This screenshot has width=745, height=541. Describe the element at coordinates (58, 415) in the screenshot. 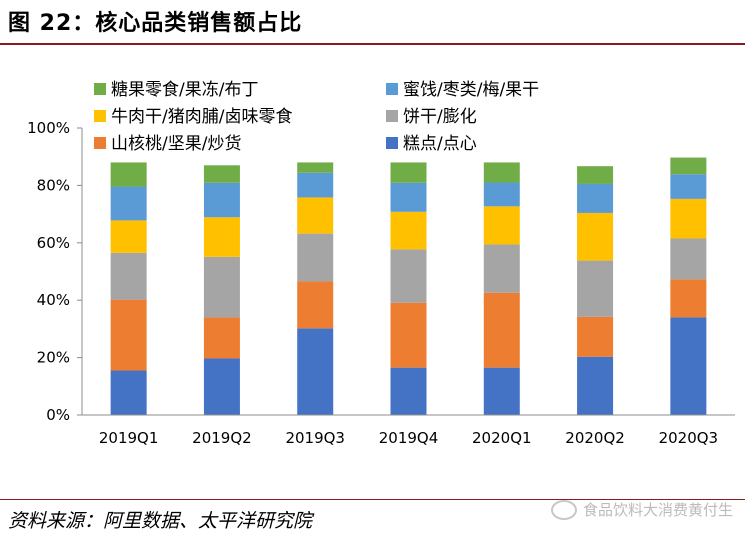

I see `y-tick-label: 0%` at that location.